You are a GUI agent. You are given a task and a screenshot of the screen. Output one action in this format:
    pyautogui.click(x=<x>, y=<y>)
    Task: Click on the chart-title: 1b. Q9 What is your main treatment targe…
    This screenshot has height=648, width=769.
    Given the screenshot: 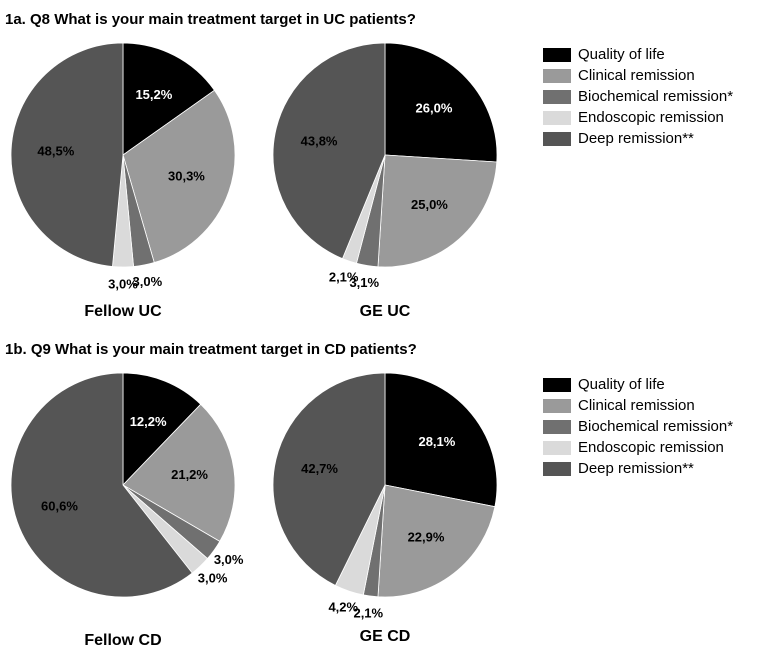 What is the action you would take?
    pyautogui.click(x=211, y=349)
    